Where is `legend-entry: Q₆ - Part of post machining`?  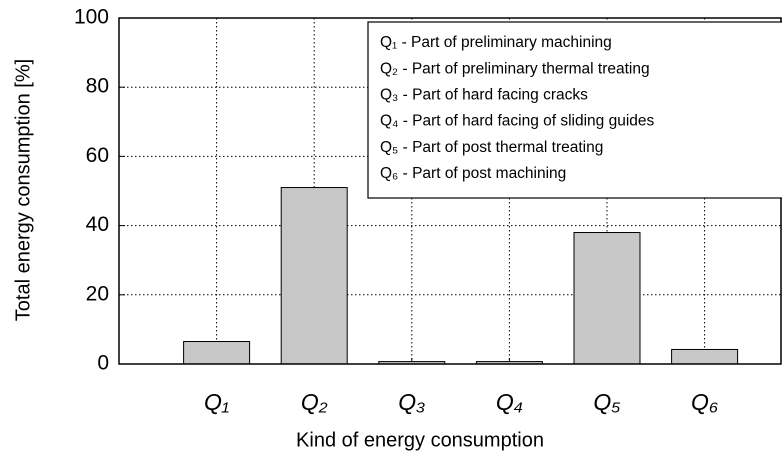 legend-entry: Q₆ - Part of post machining is located at coordinates (473, 173).